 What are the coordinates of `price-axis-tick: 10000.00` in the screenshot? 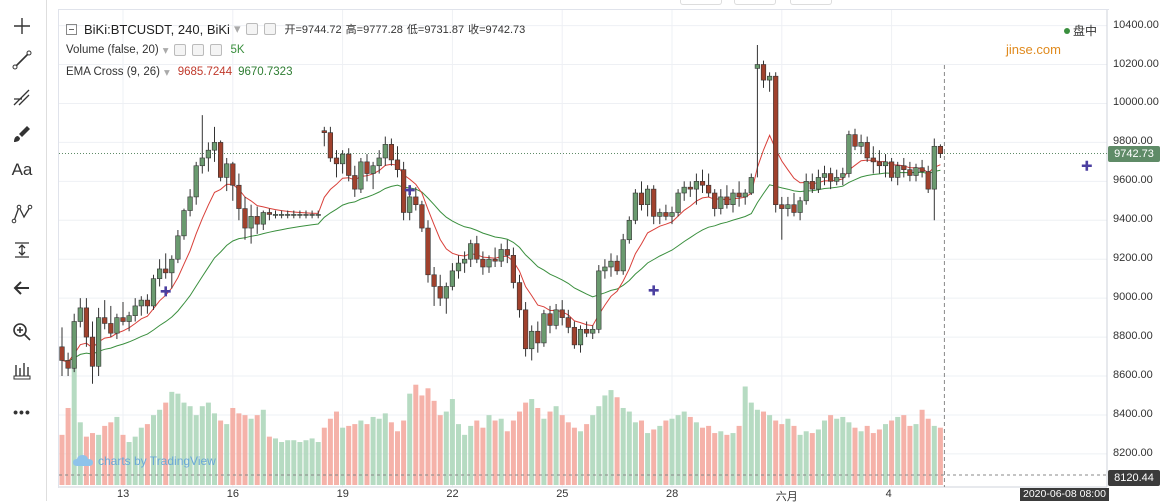 It's located at (1136, 102).